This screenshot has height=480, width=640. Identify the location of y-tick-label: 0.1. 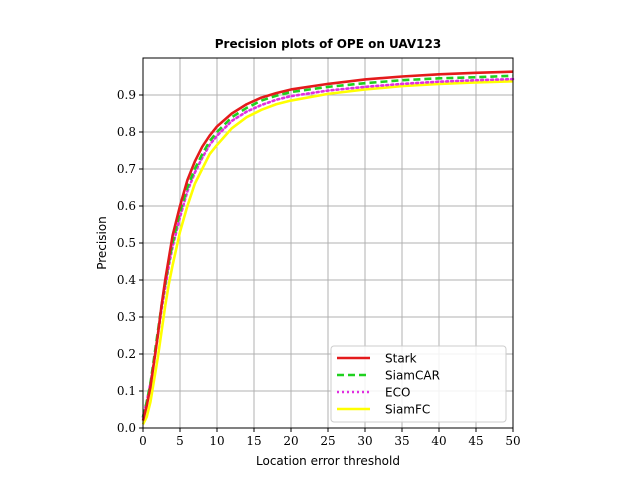
(126, 391).